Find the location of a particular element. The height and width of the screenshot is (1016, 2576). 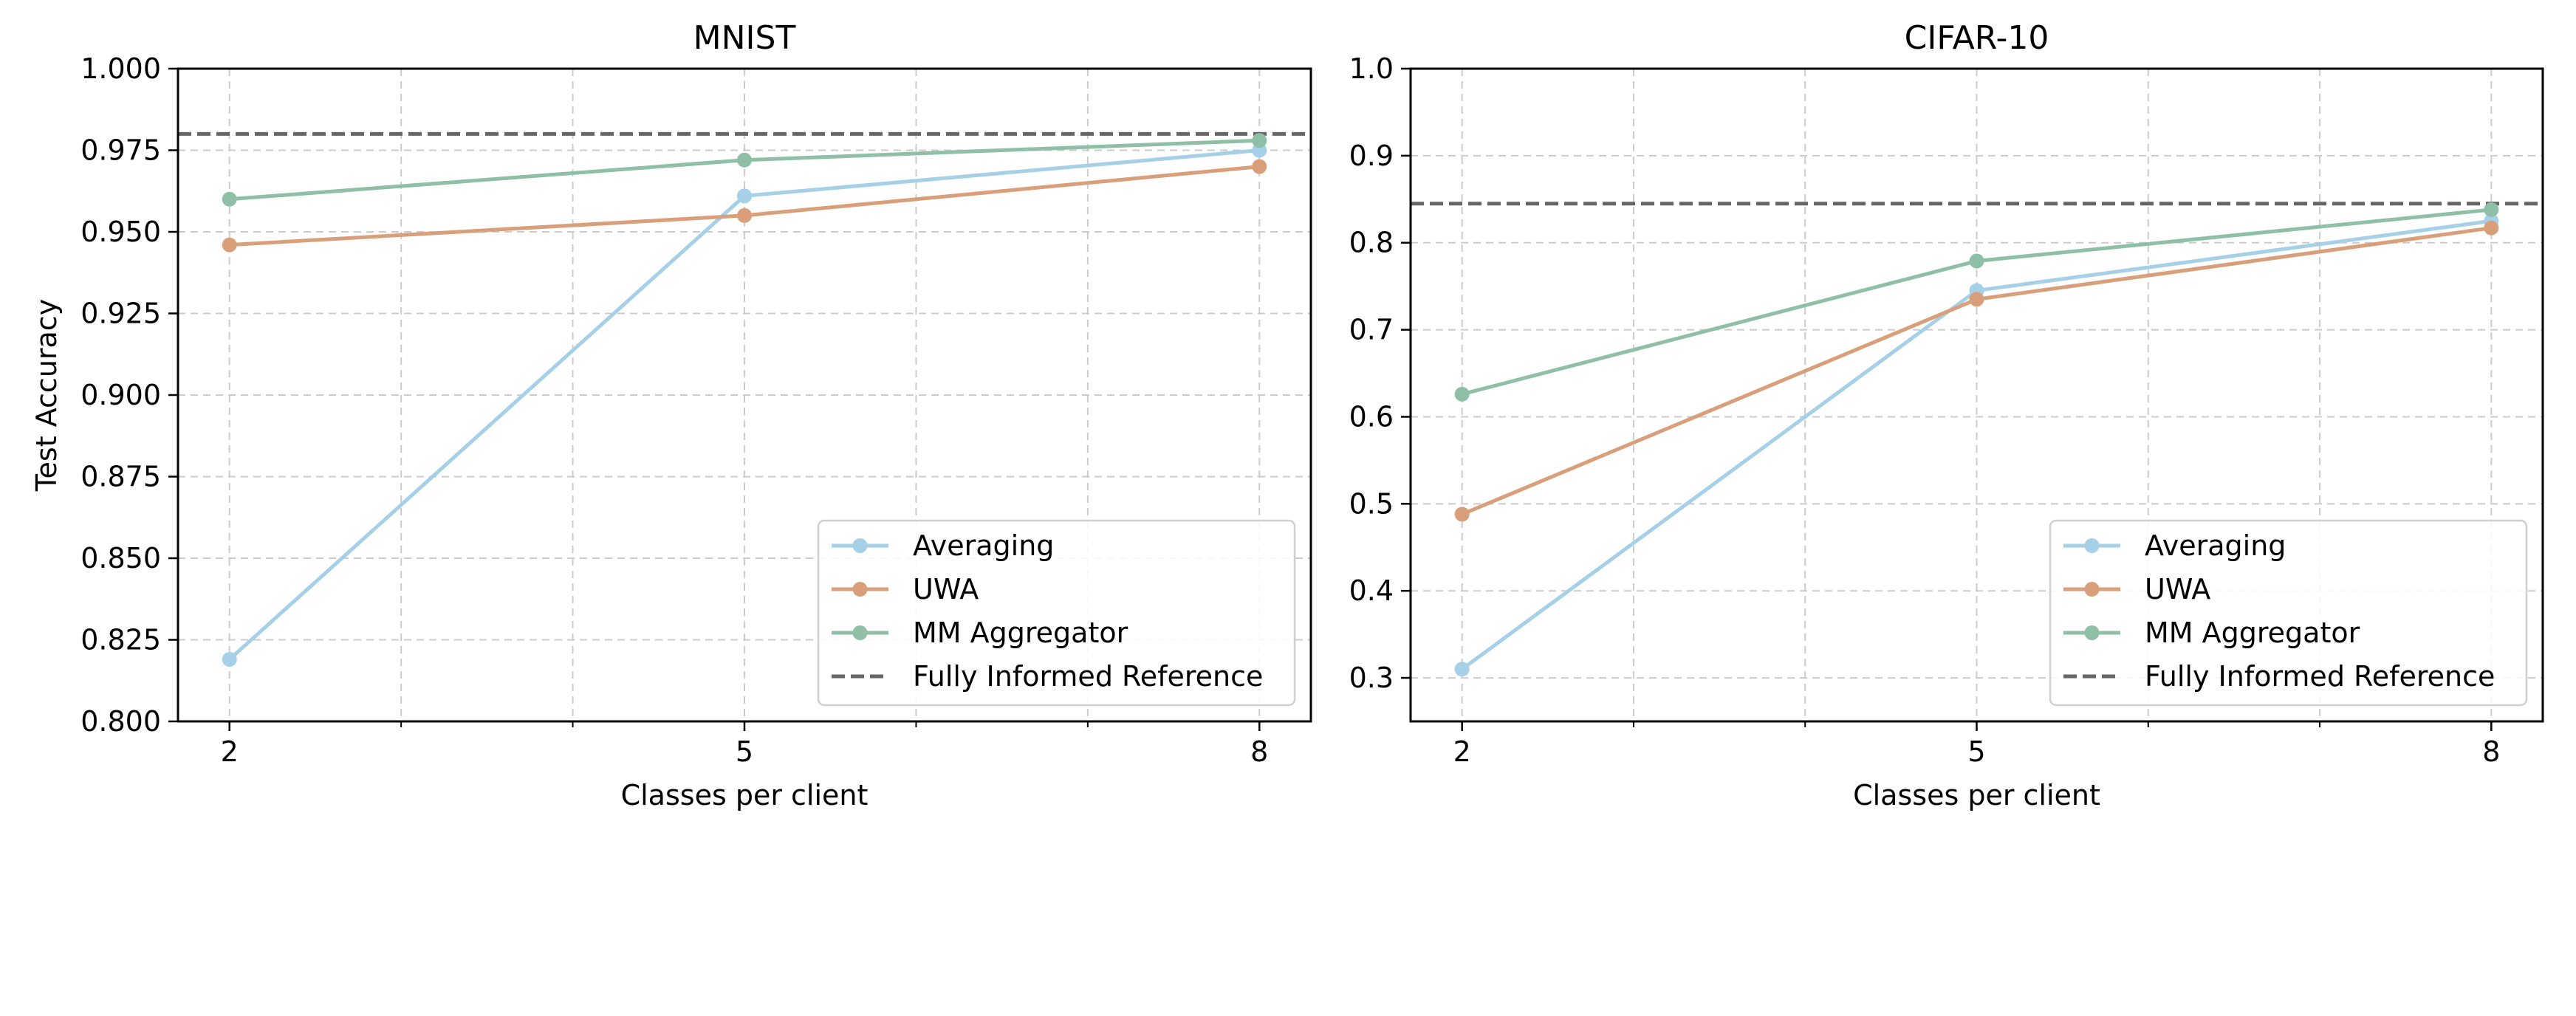

y-tick-label: 0.7 is located at coordinates (1371, 330).